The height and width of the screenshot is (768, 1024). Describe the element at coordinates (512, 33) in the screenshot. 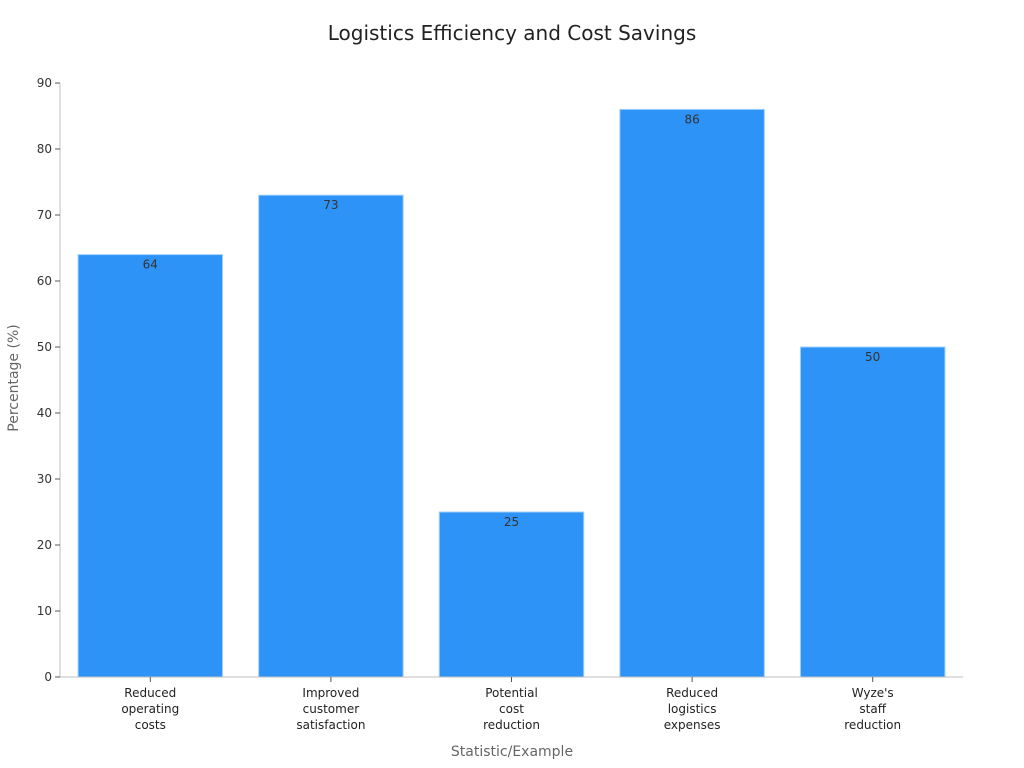

I see `chart-title: Logistics Efficiency and Cost Savings` at that location.